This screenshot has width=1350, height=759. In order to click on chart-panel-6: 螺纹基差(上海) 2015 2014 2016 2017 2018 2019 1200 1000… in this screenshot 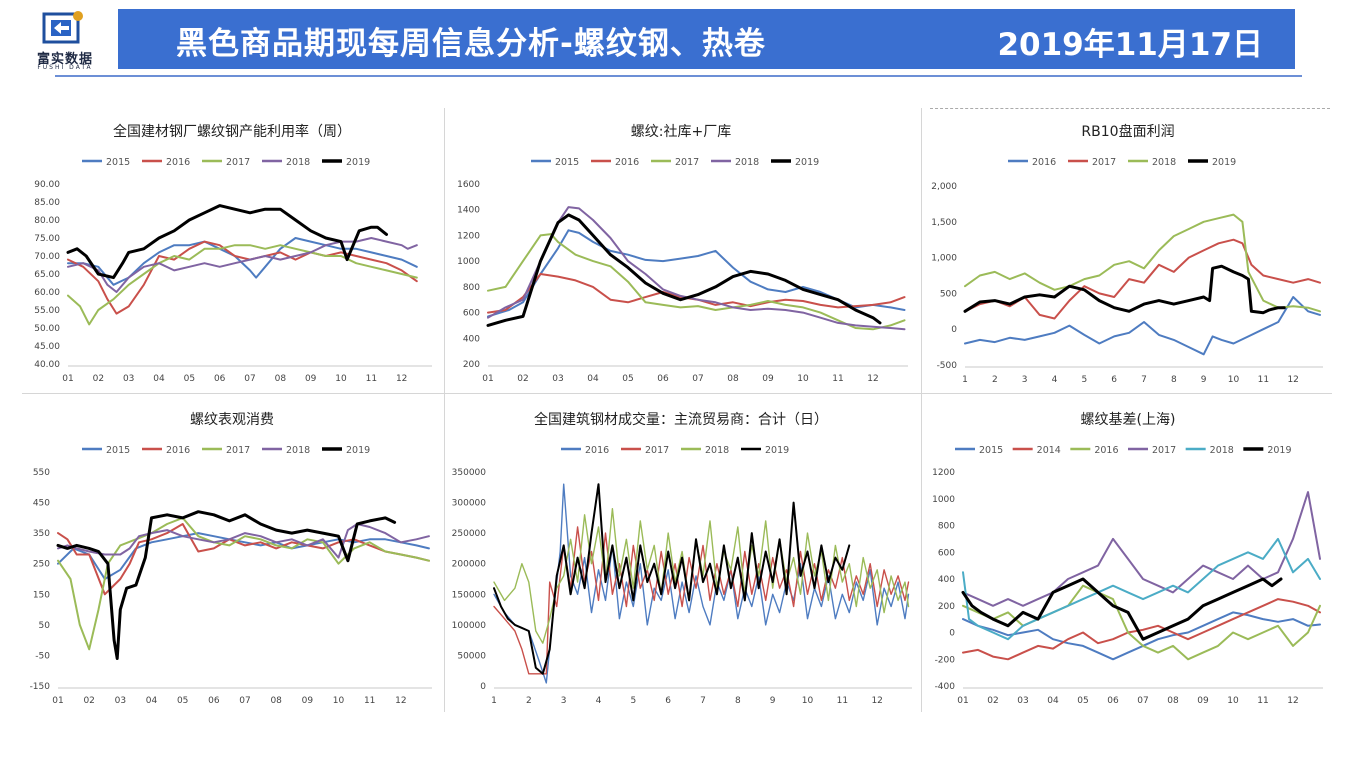, I will do `click(1128, 554)`.